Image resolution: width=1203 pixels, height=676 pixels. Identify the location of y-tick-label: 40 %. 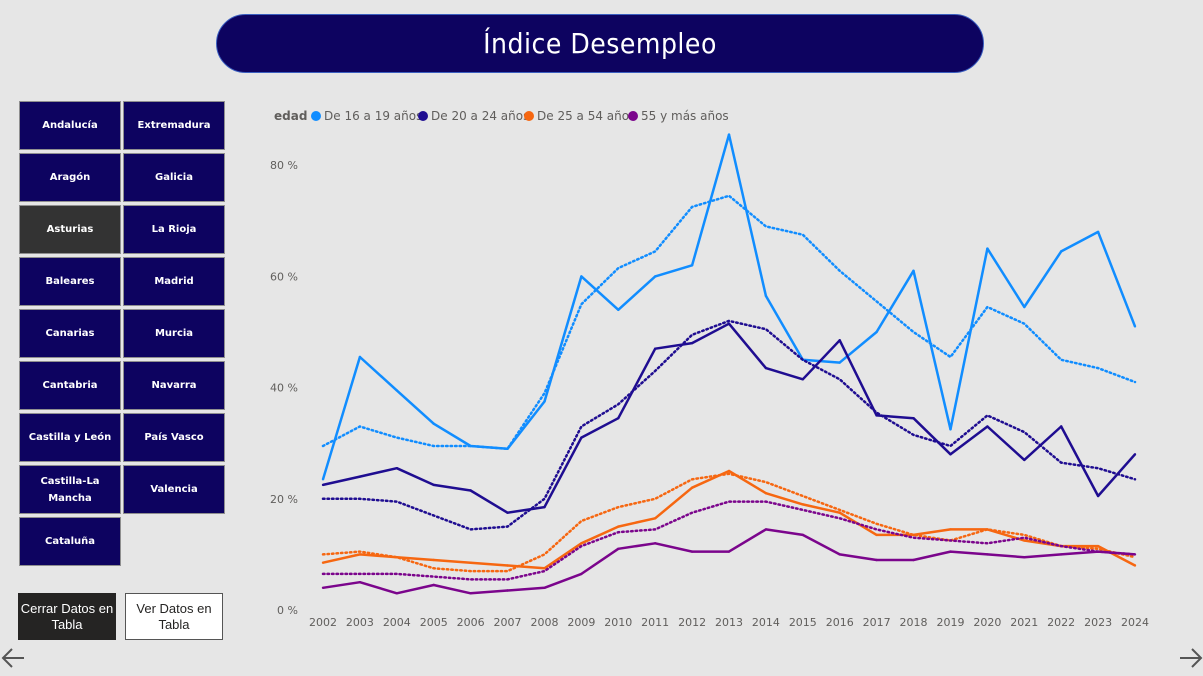
(284, 388).